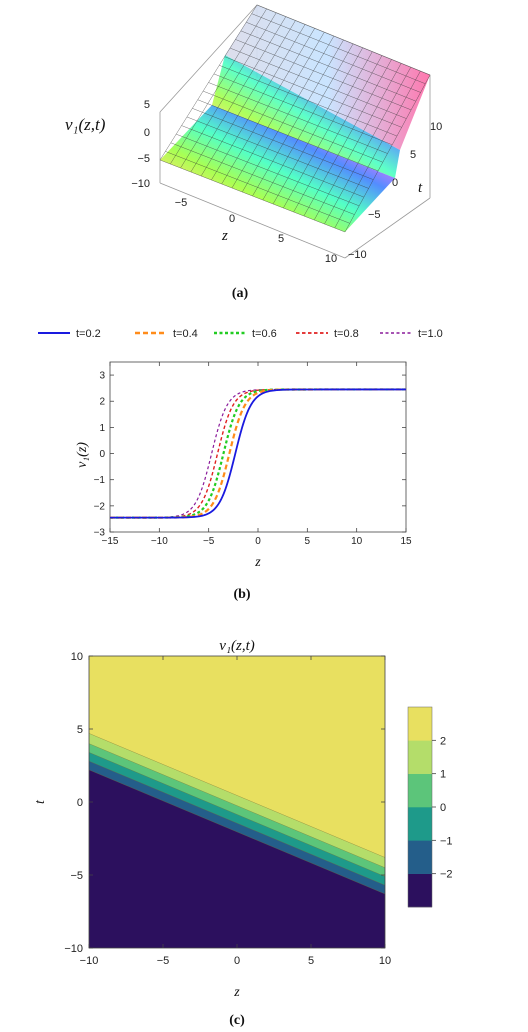 The width and height of the screenshot is (528, 1032). What do you see at coordinates (387, 228) in the screenshot?
I see `panel-a-box-right-edge` at bounding box center [387, 228].